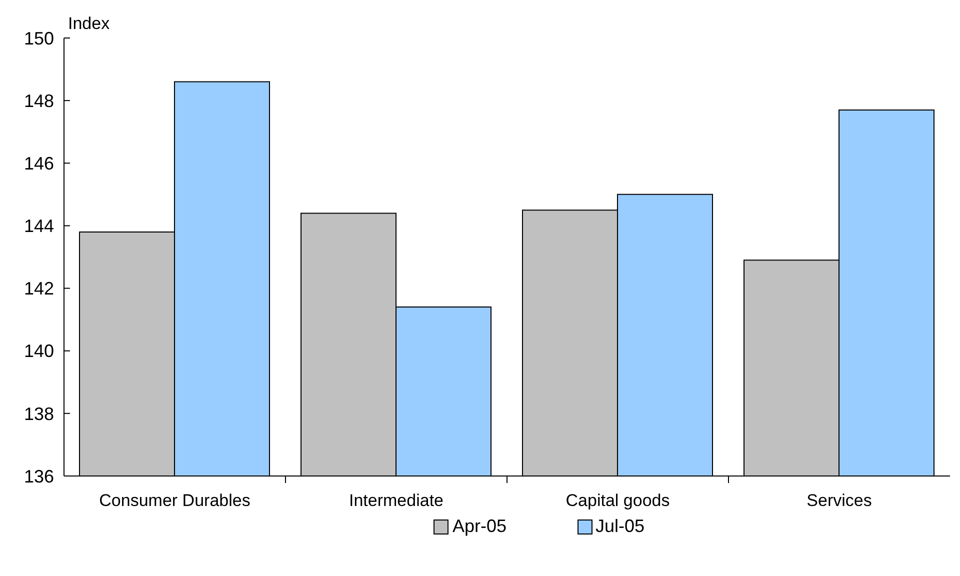 Image resolution: width=960 pixels, height=576 pixels. Describe the element at coordinates (39, 288) in the screenshot. I see `y-tick-label: 142` at that location.